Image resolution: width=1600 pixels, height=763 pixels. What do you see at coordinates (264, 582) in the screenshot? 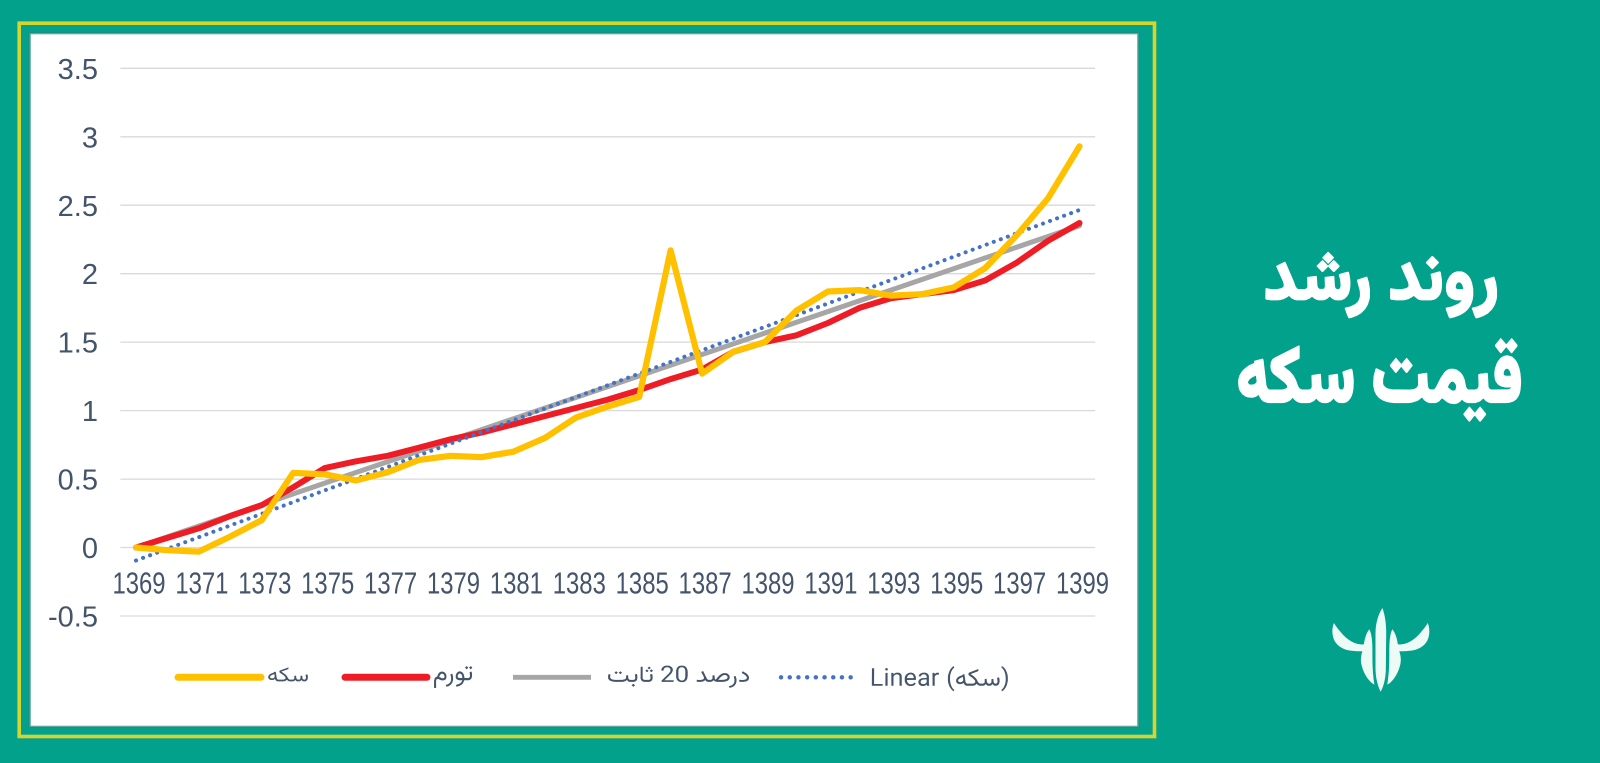
I see `svg-text: 1373` at bounding box center [264, 582].